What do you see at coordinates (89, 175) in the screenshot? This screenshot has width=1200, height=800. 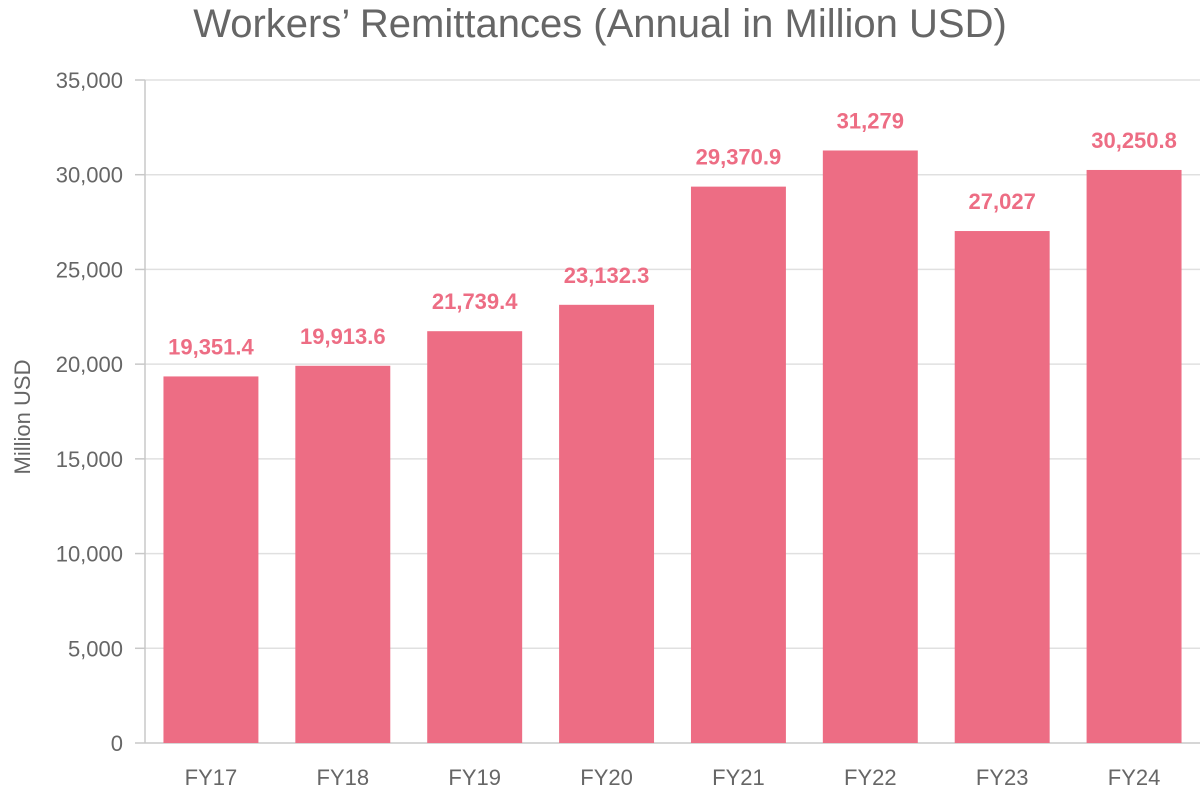 I see `y-tick-label: 30,000` at bounding box center [89, 175].